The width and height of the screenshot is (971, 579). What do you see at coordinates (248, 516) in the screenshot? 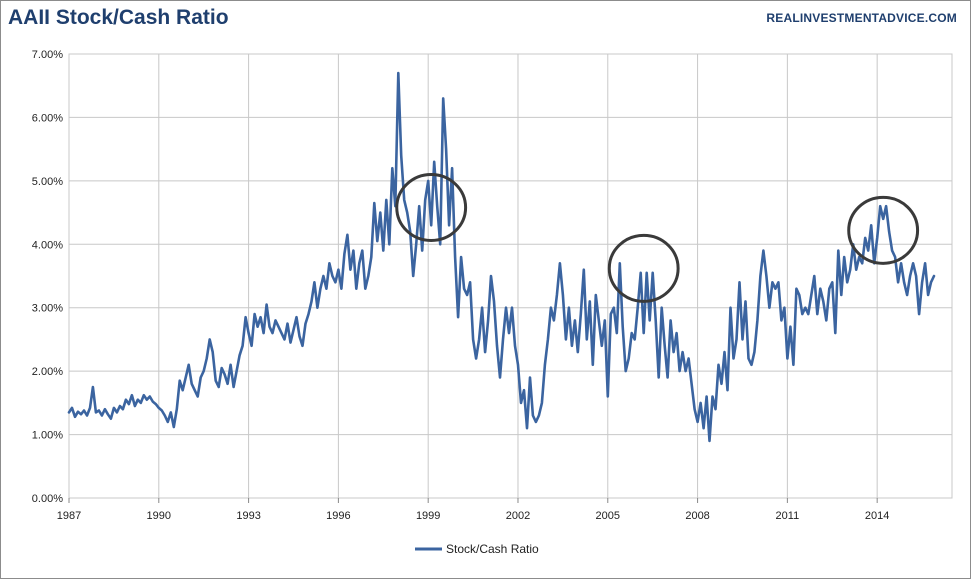
I see `x-tick-label: 1993` at bounding box center [248, 516].